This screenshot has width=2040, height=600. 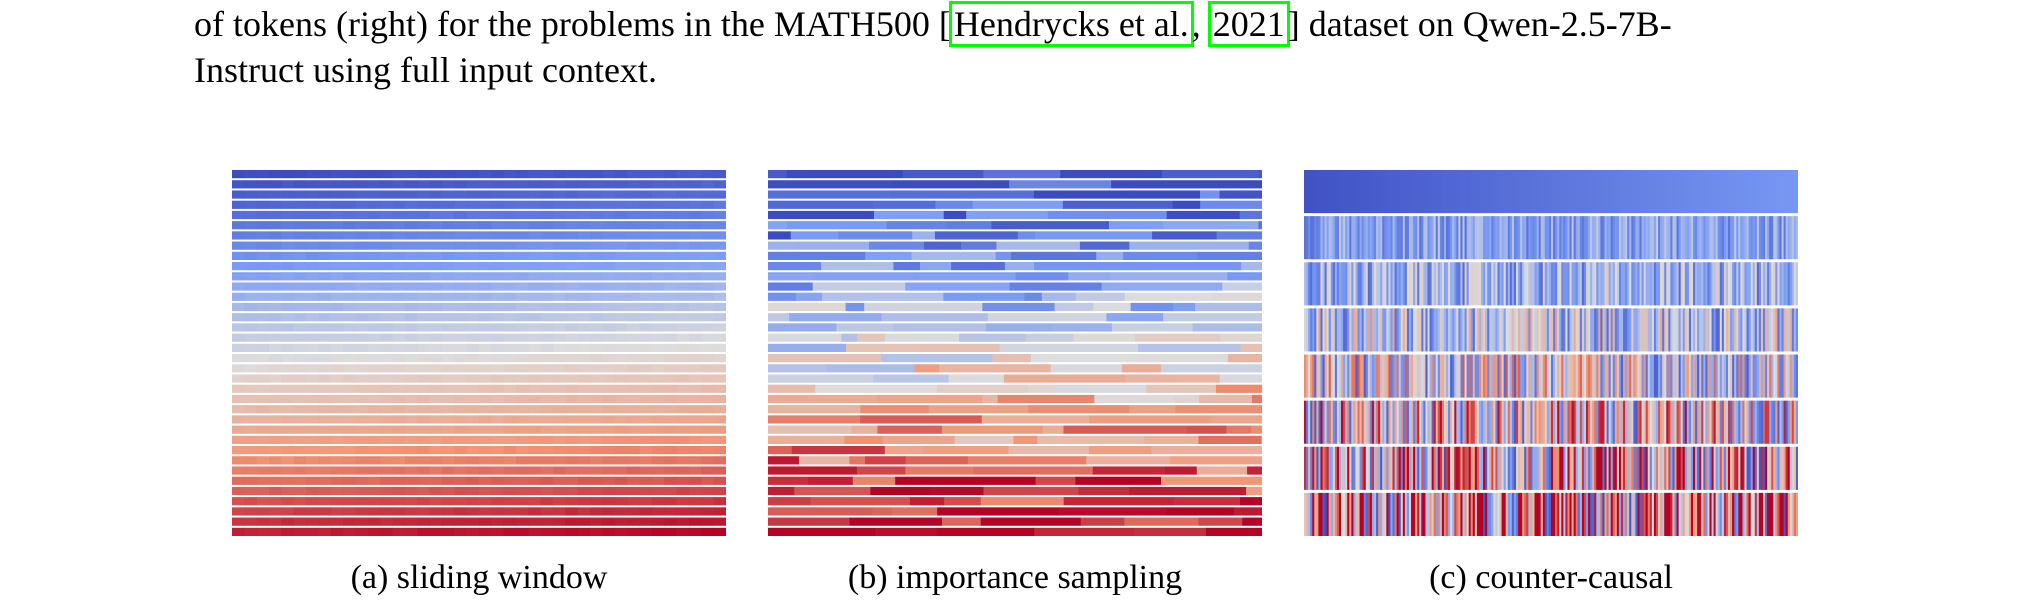 I want to click on citation-author-link: Hendrycks et al., so click(x=1071, y=24).